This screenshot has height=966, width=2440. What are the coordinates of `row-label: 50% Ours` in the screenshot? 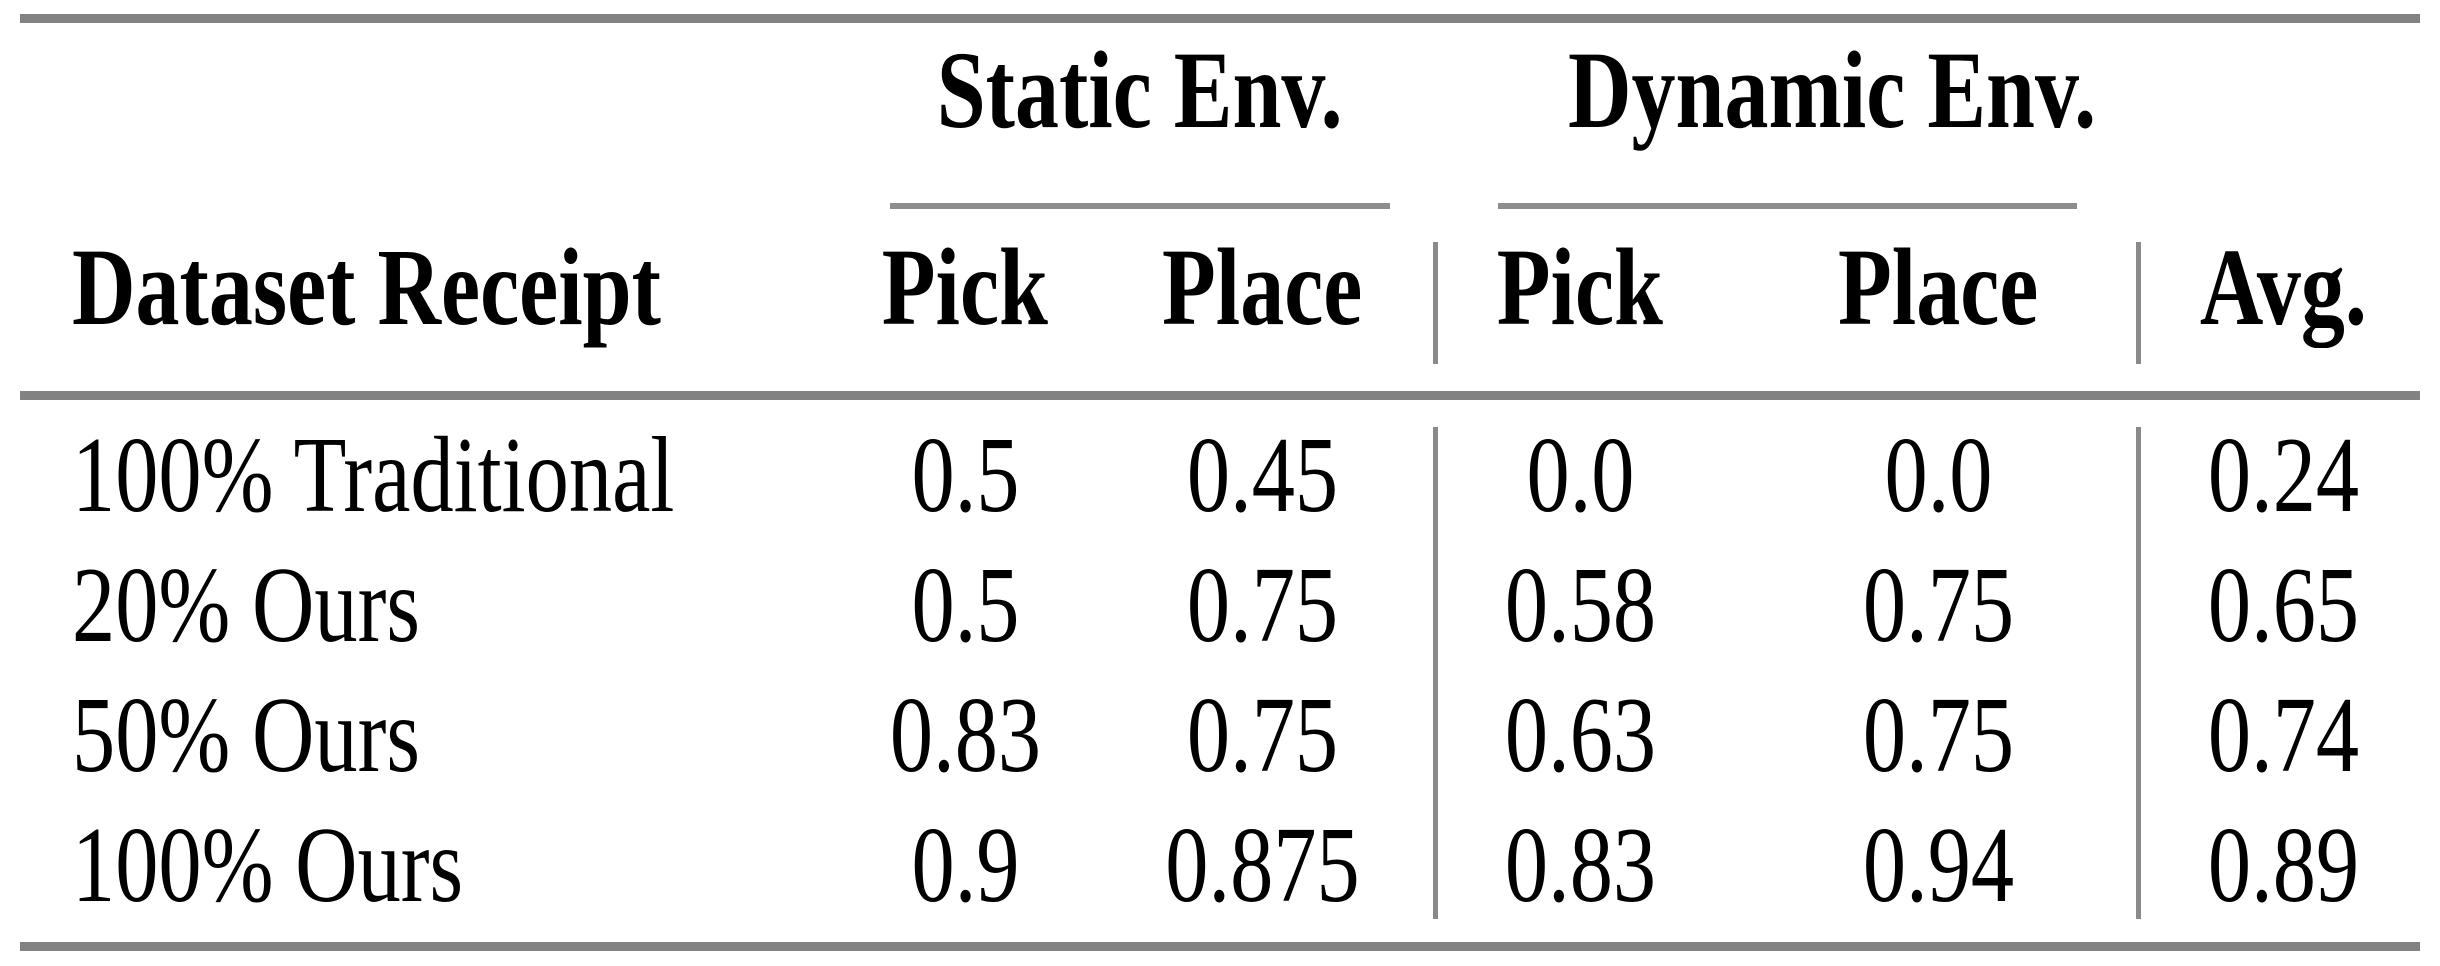 It's located at (246, 735).